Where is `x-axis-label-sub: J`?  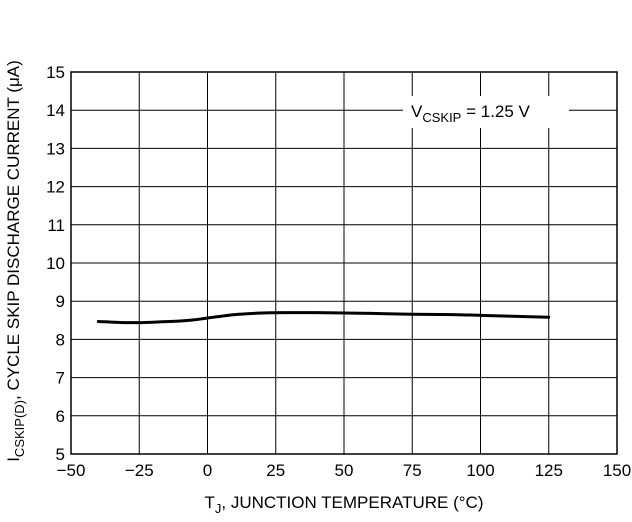 x-axis-label-sub: J is located at coordinates (218, 508).